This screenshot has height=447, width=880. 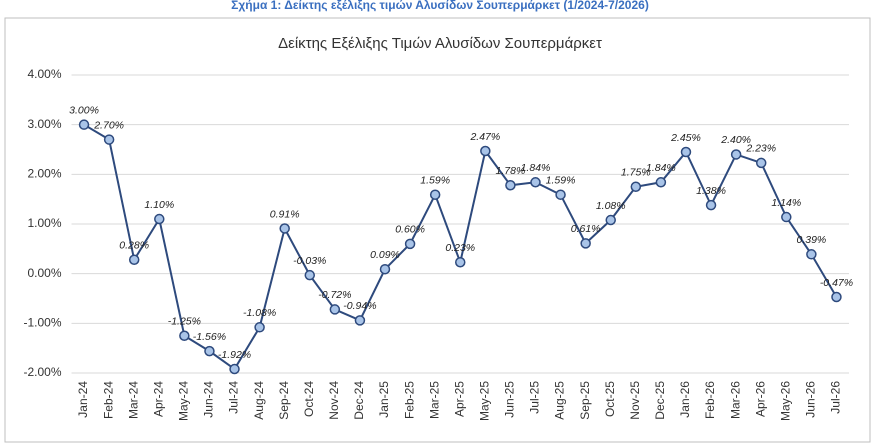 I want to click on data-label: 2.45%, so click(x=685, y=138).